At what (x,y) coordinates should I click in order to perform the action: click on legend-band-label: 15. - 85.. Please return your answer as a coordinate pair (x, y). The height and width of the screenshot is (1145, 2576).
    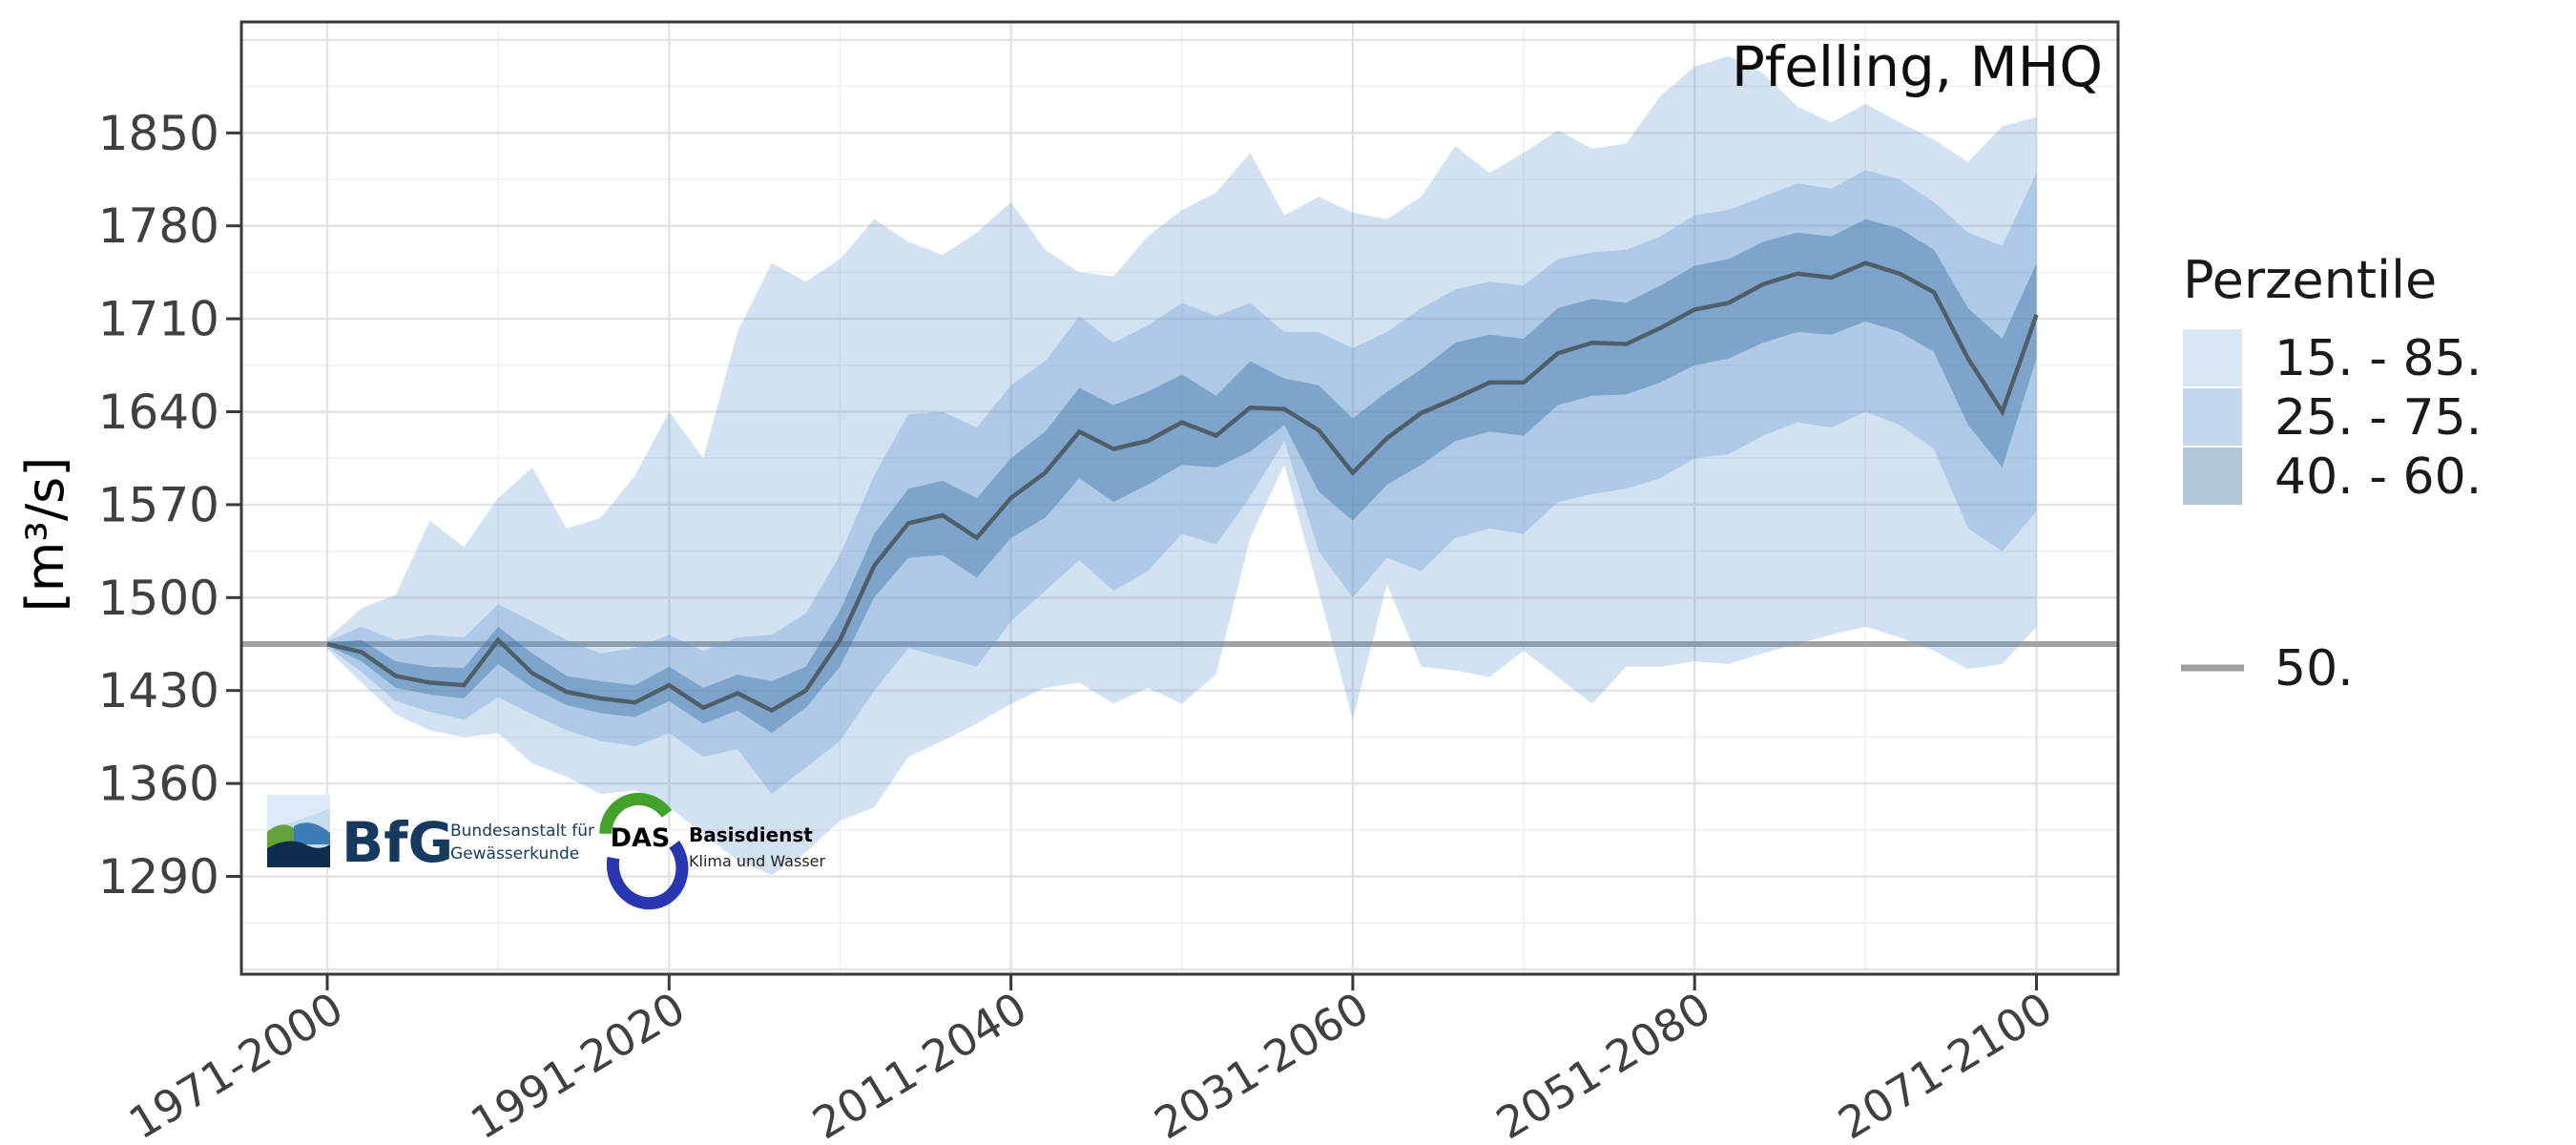
    Looking at the image, I should click on (2378, 358).